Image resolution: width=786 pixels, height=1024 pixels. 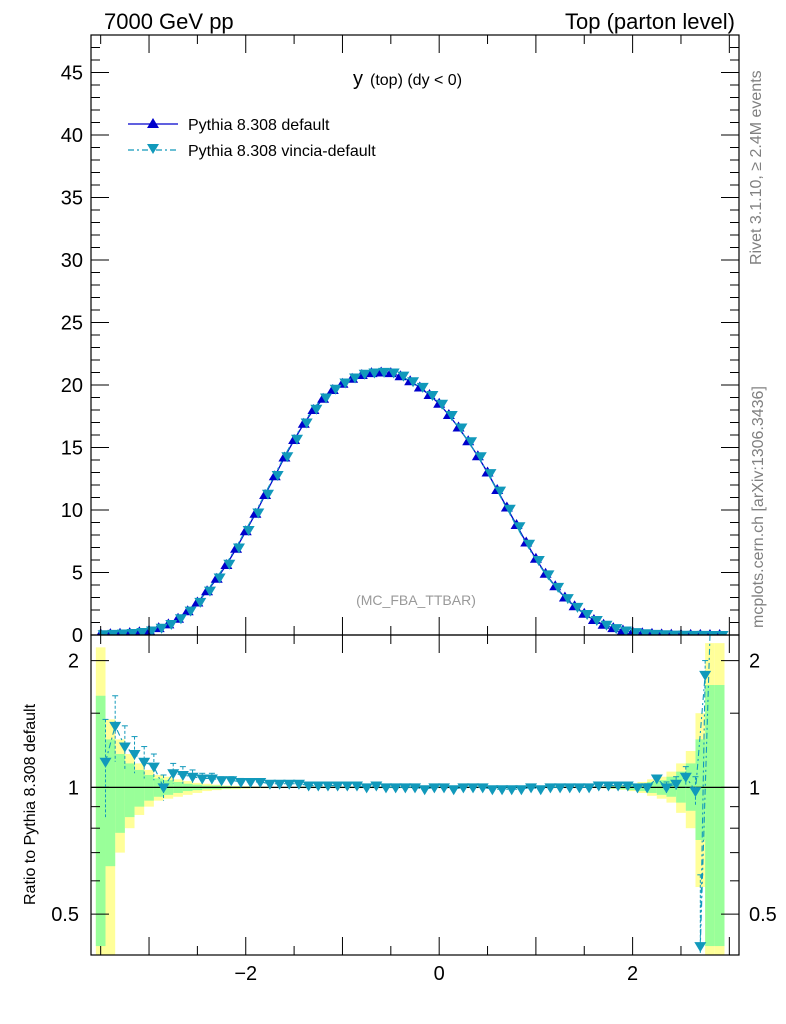 What do you see at coordinates (65, 915) in the screenshot?
I see `ratio-ytick-label-left: 0.5` at bounding box center [65, 915].